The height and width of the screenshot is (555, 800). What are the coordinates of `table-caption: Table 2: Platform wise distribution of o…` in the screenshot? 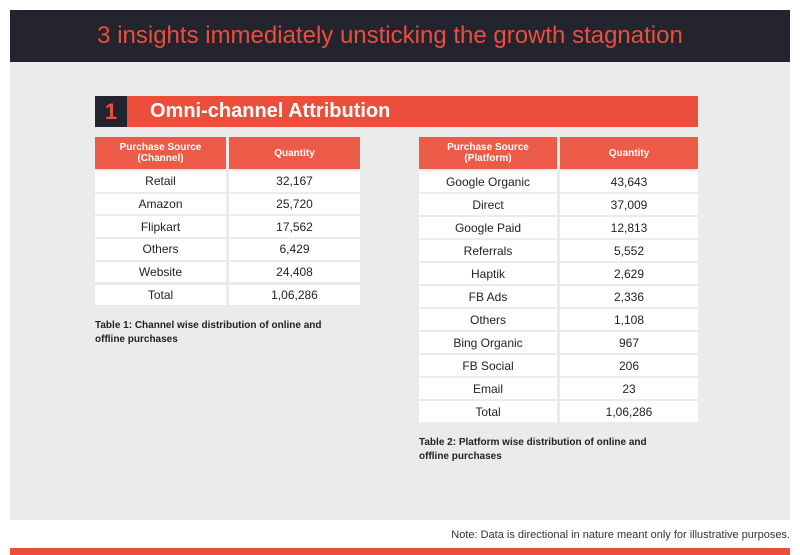 It's located at (533, 449).